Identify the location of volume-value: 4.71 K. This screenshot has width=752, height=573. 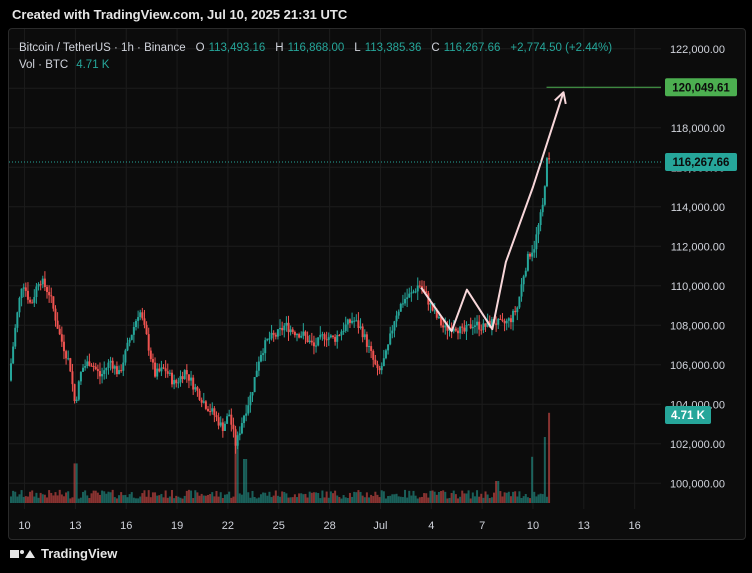
(93, 64).